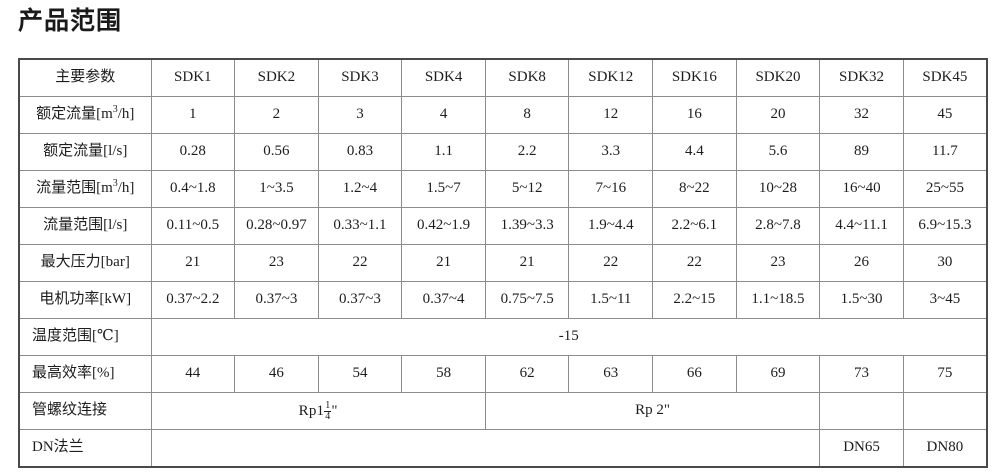  What do you see at coordinates (527, 300) in the screenshot?
I see `table-cell: 0.75~7.5` at bounding box center [527, 300].